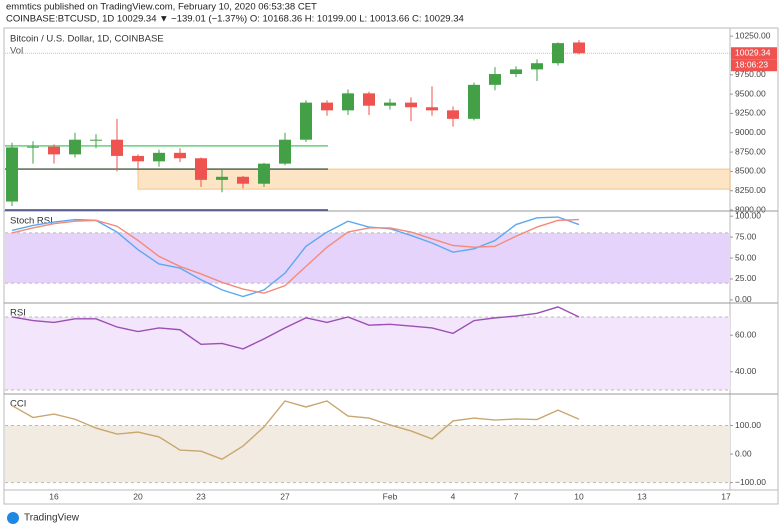 The image size is (782, 532). I want to click on y-tick-label: 75.00, so click(746, 236).